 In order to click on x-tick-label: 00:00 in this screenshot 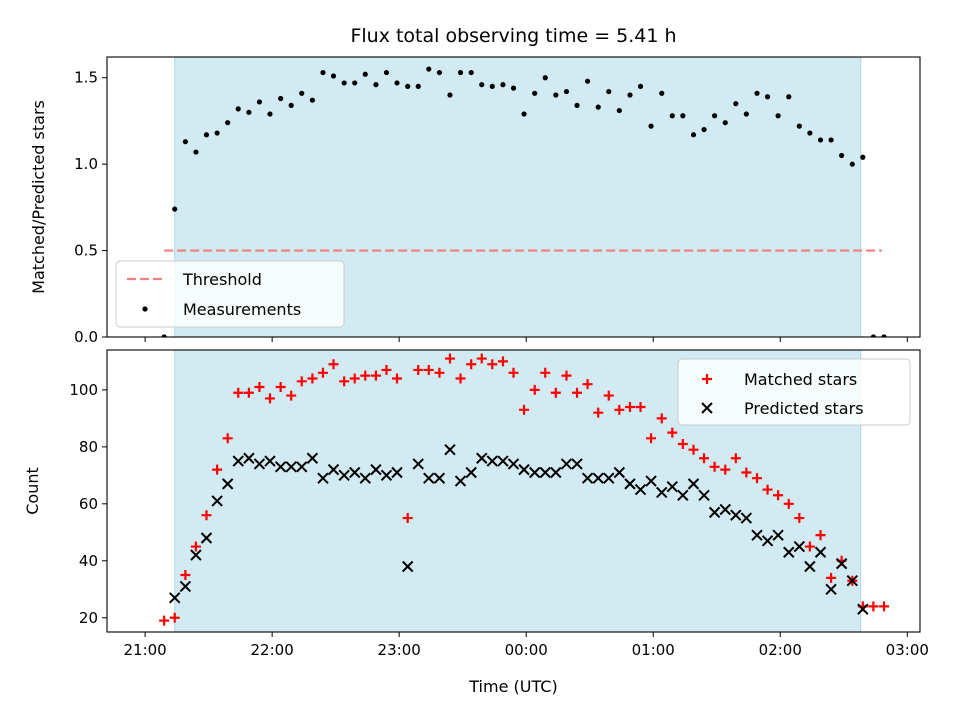, I will do `click(526, 650)`.